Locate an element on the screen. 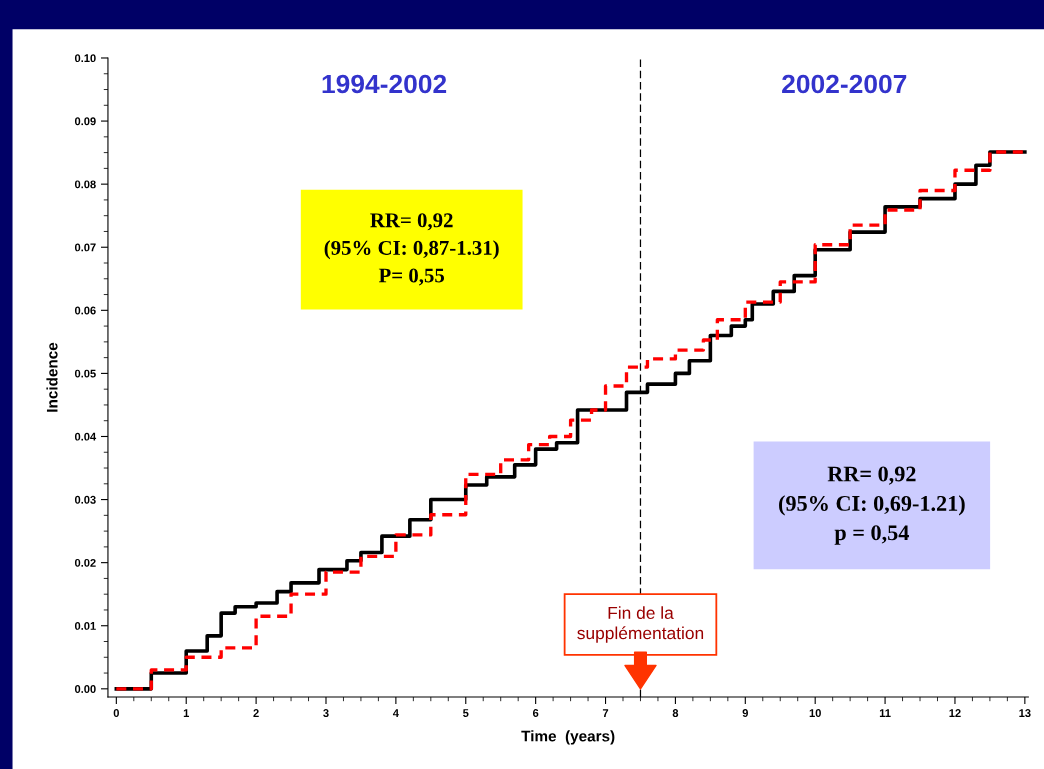 This screenshot has height=769, width=1044. y-tick-label: 0.03 is located at coordinates (85, 499).